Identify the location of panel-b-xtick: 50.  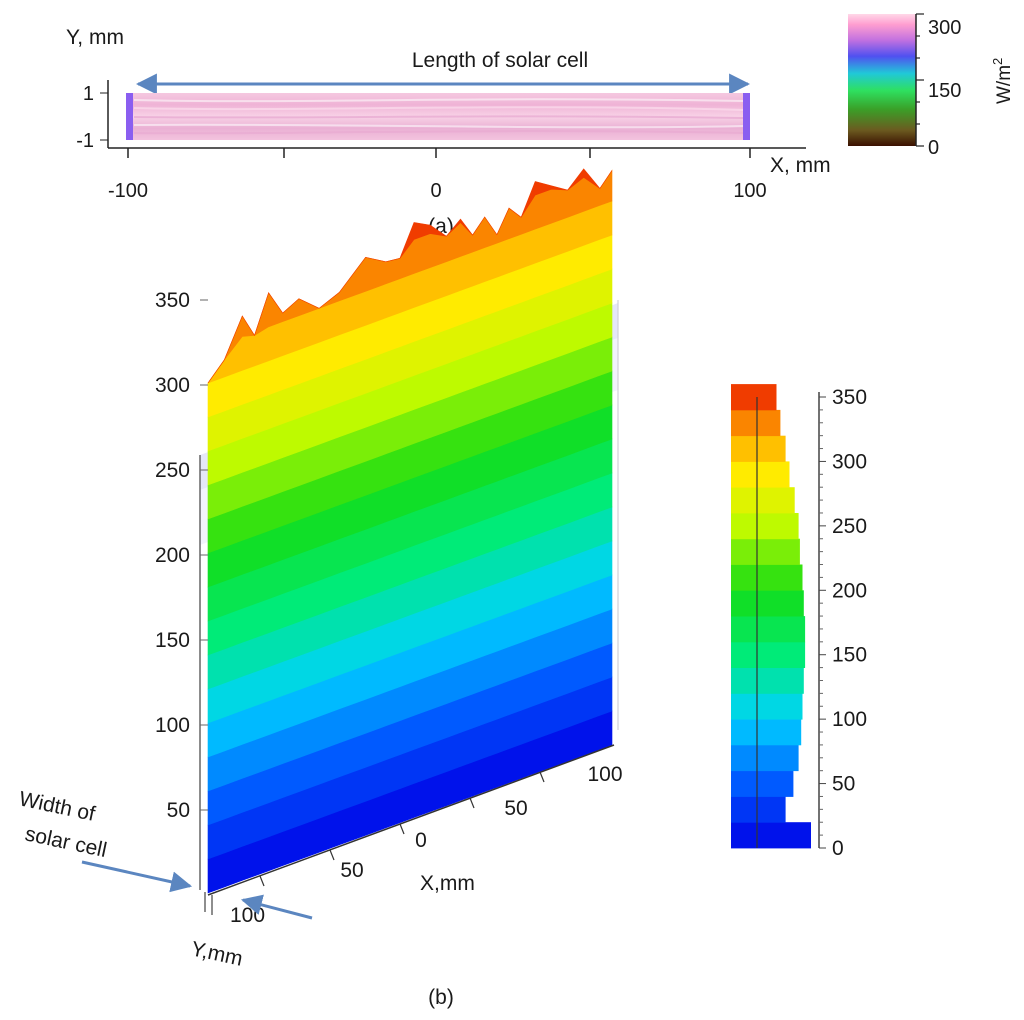
(515, 808).